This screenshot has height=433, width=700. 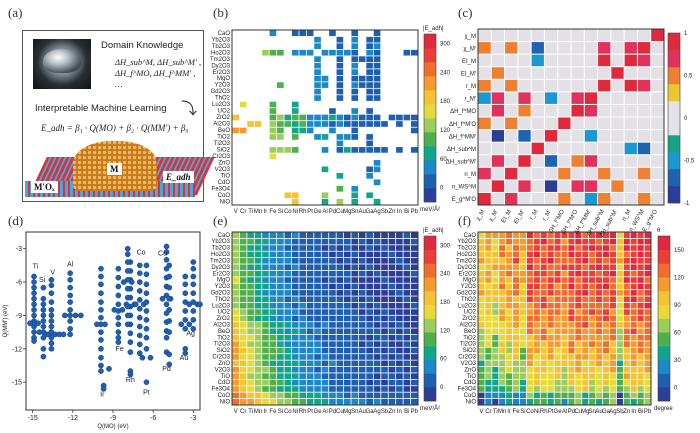 What do you see at coordinates (221, 306) in the screenshot?
I see `y-tick-label: Lu2O3` at bounding box center [221, 306].